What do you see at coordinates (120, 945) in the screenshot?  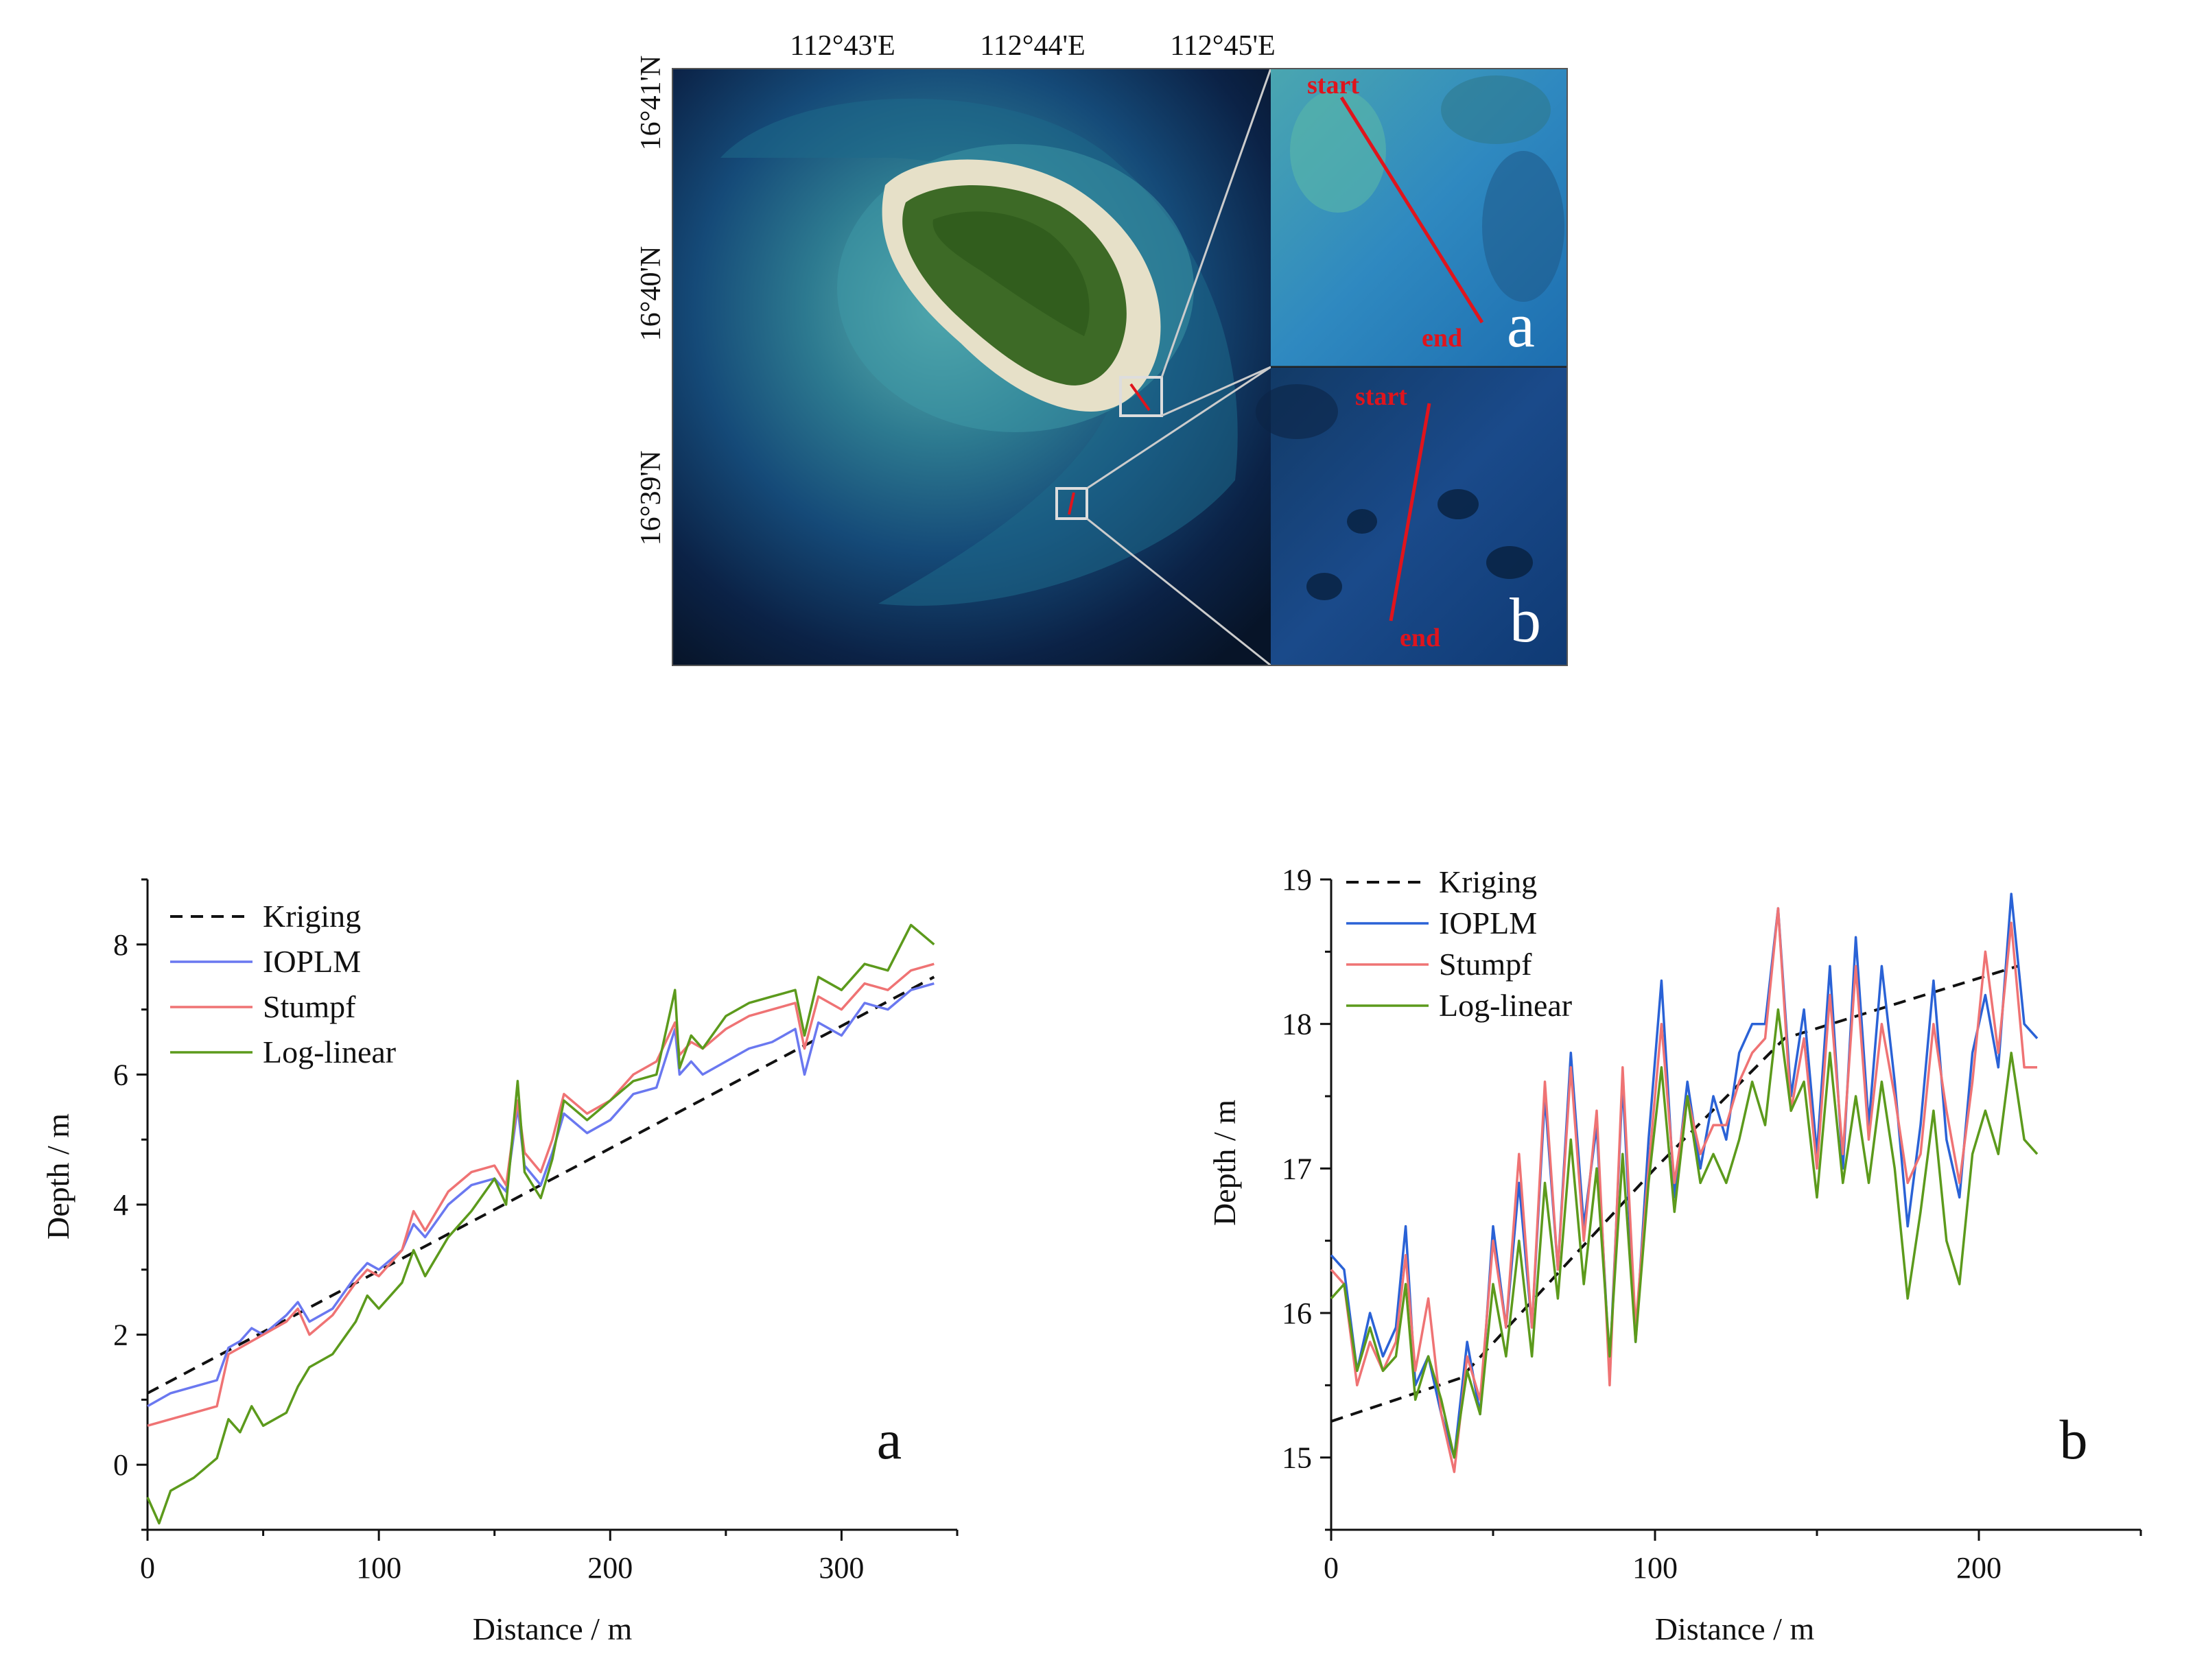 I see `y-tick-label: 8` at bounding box center [120, 945].